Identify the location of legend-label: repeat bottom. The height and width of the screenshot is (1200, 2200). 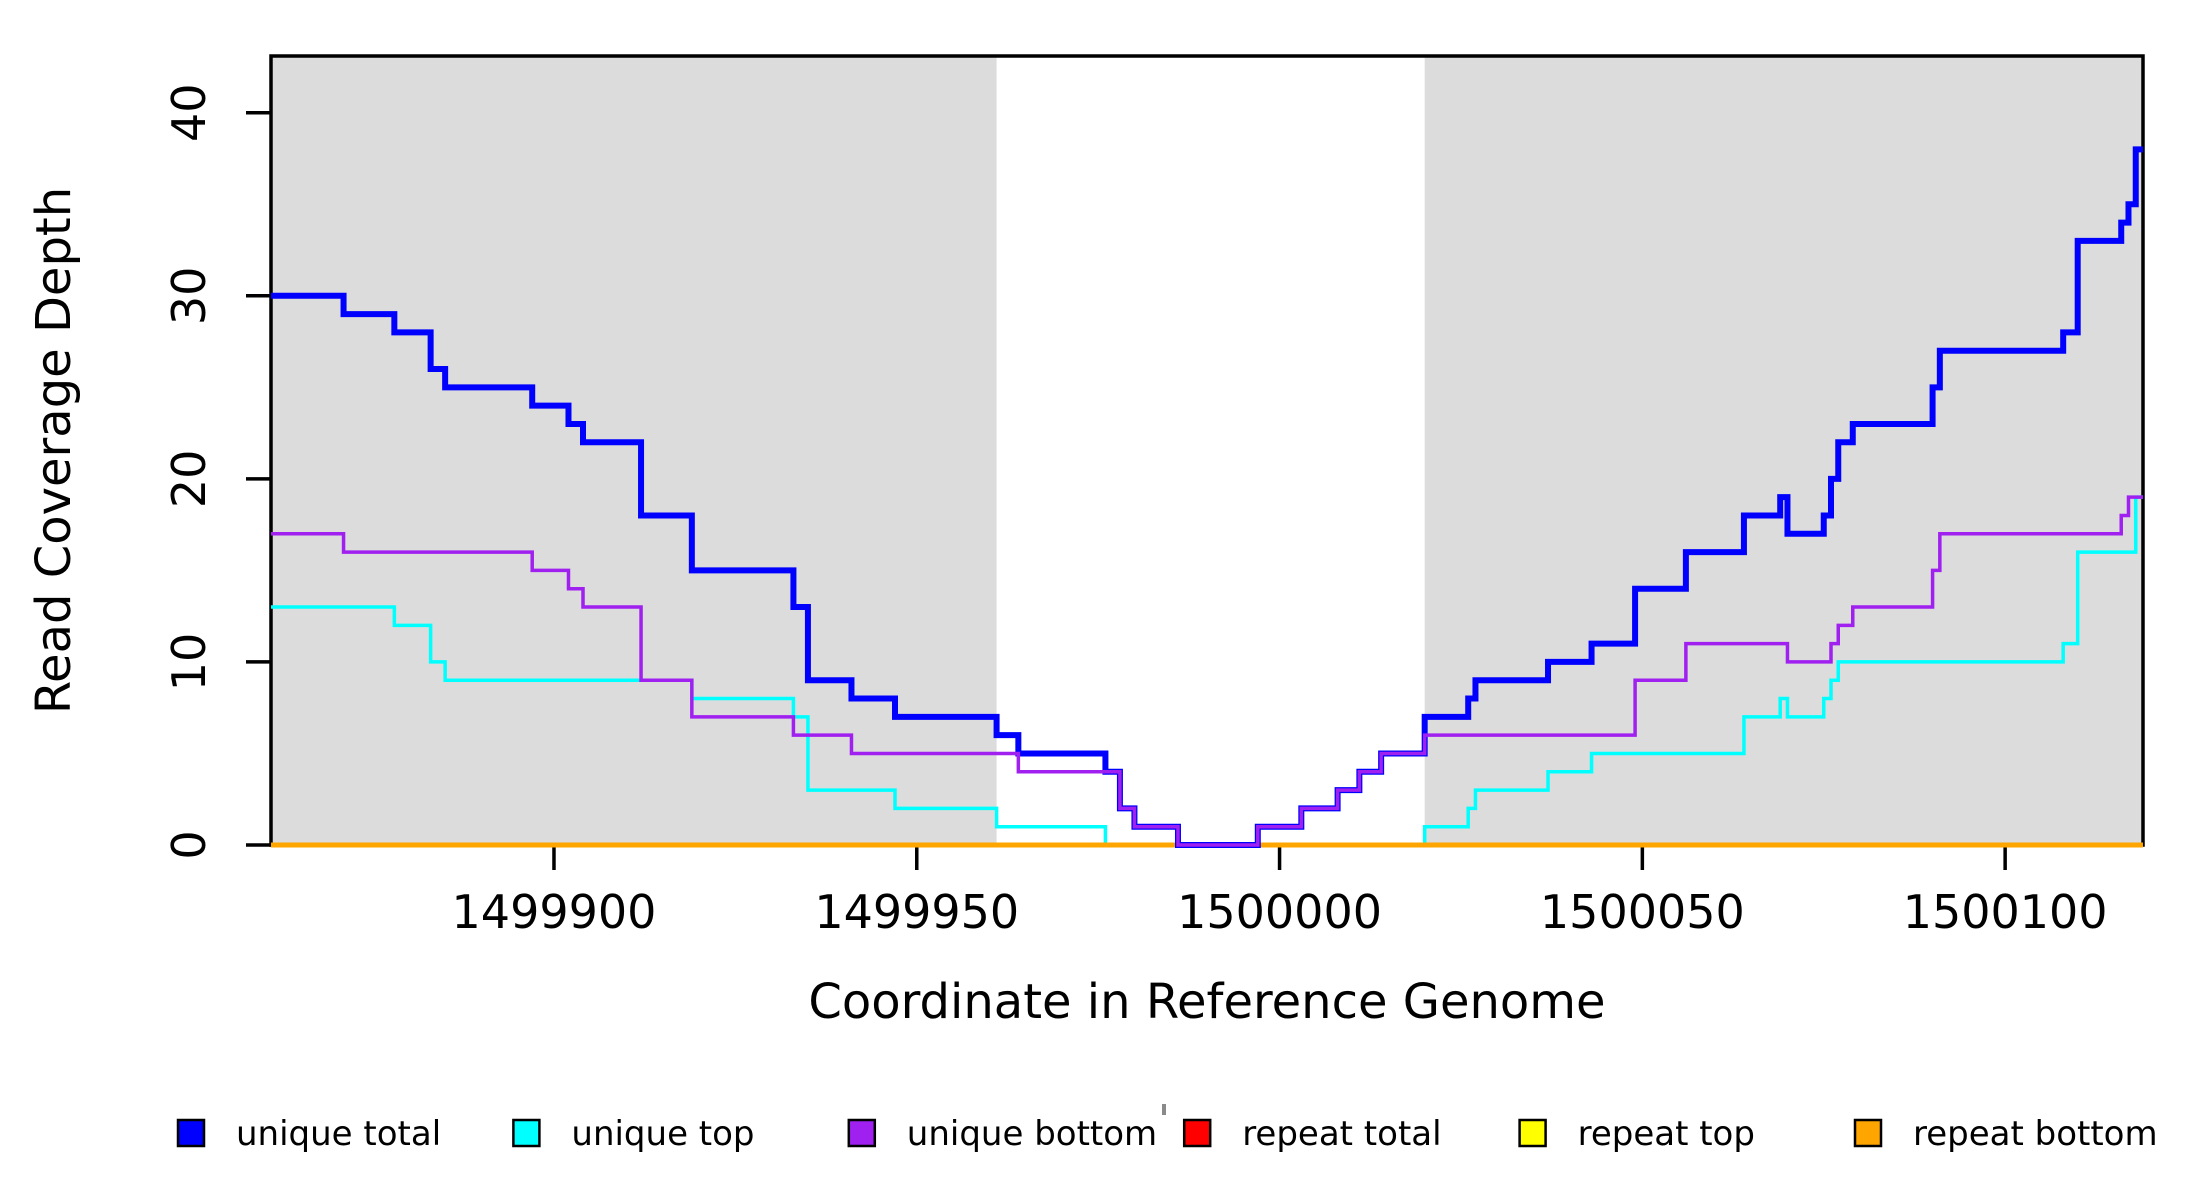
(2035, 1134).